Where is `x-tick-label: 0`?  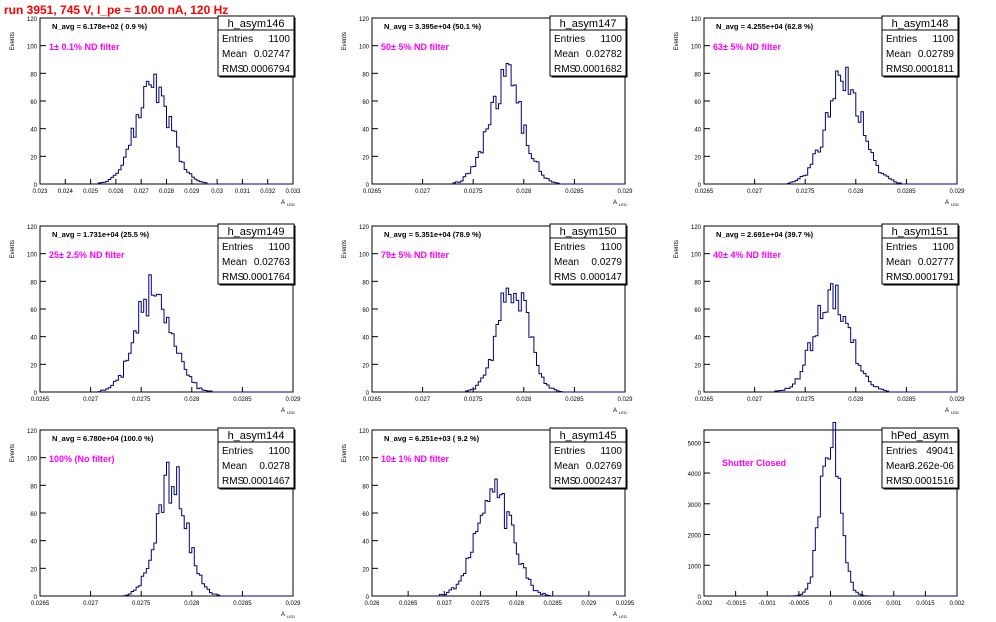
x-tick-label: 0 is located at coordinates (831, 604).